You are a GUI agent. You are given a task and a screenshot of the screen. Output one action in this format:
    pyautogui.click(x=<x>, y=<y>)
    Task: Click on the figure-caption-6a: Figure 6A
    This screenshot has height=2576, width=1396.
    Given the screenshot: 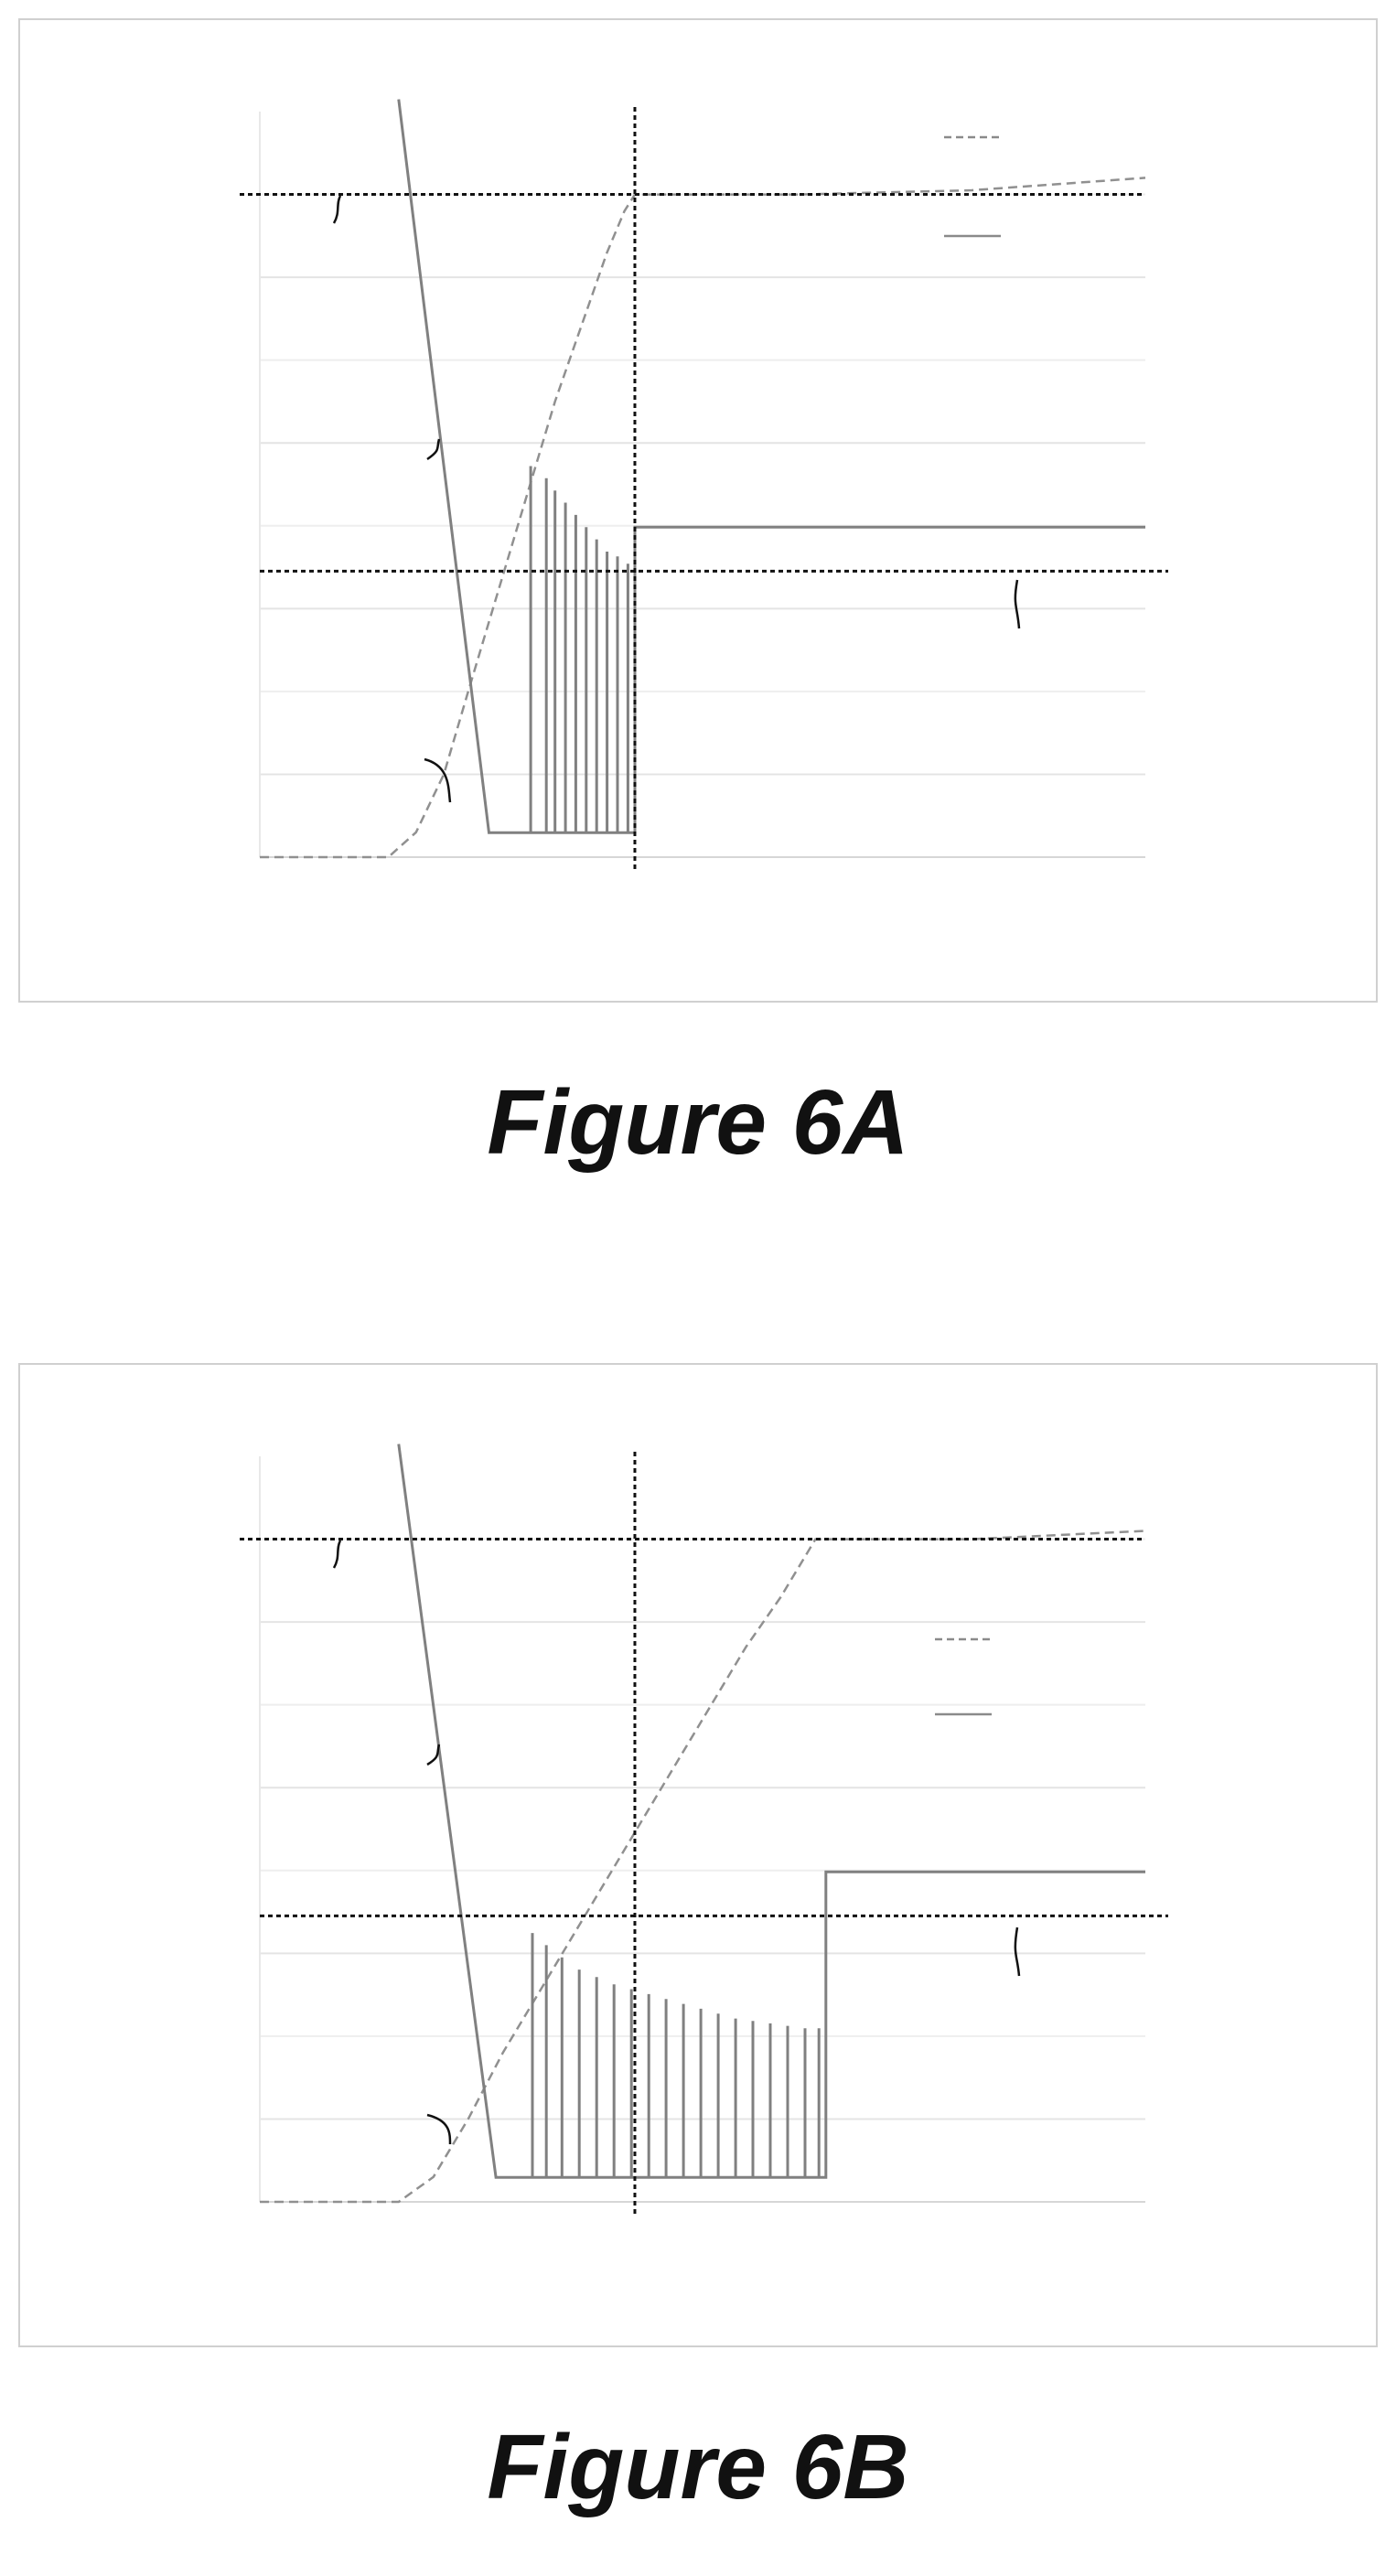 What is the action you would take?
    pyautogui.click(x=698, y=1123)
    